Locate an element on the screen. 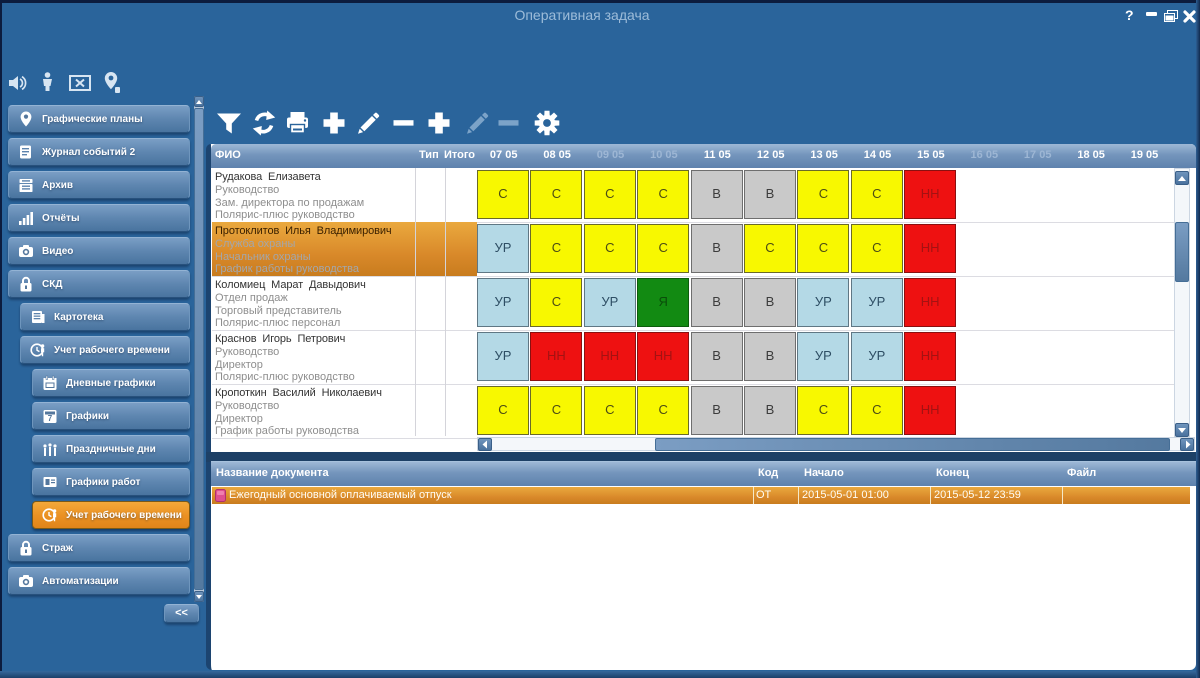  svg-text: 7 is located at coordinates (50, 418).